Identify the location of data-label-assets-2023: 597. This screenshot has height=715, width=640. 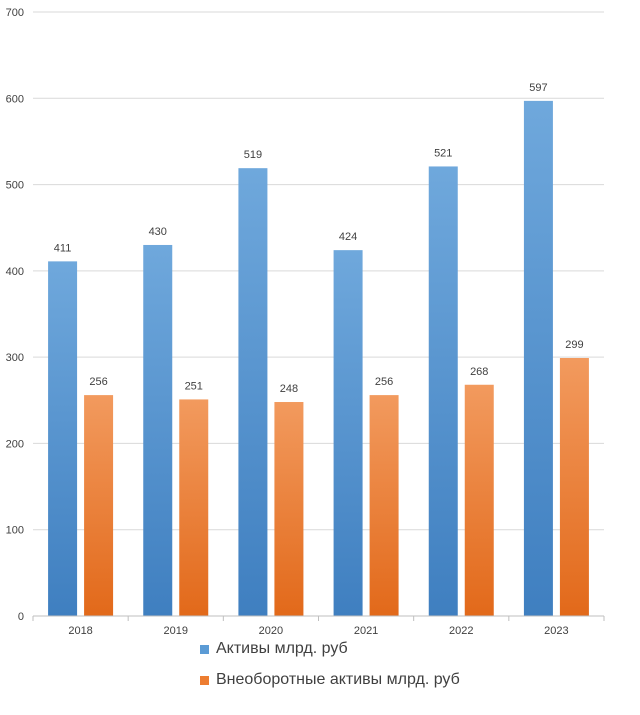
(538, 88).